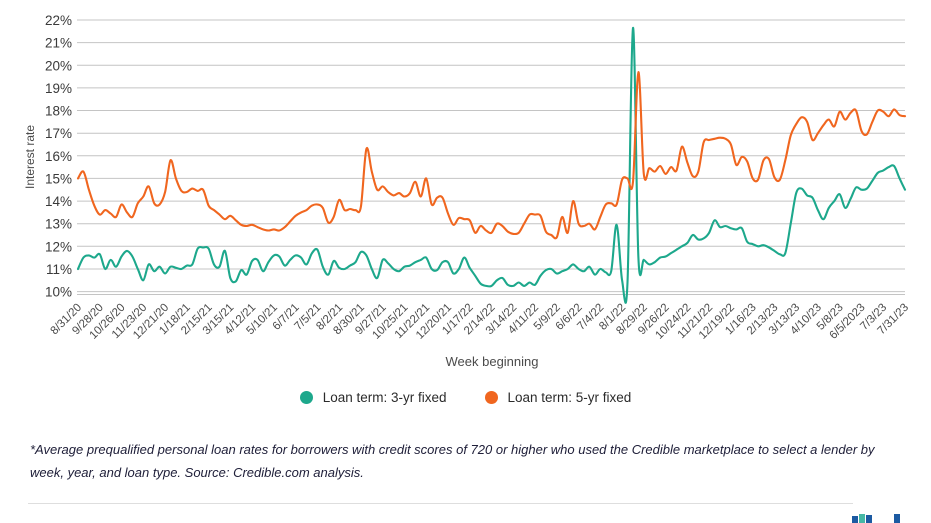  Describe the element at coordinates (491, 397) in the screenshot. I see `legend-dot-5yr-icon` at that location.